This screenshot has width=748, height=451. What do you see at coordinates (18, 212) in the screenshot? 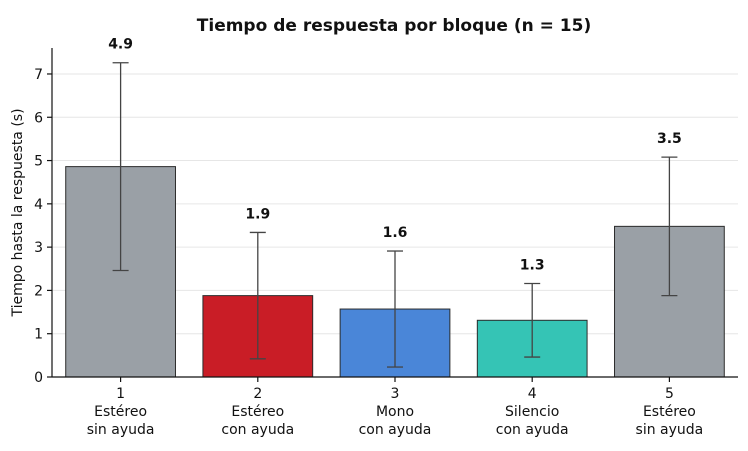
I see `y-axis-label: Tiempo hasta la respuesta (s)` at bounding box center [18, 212].